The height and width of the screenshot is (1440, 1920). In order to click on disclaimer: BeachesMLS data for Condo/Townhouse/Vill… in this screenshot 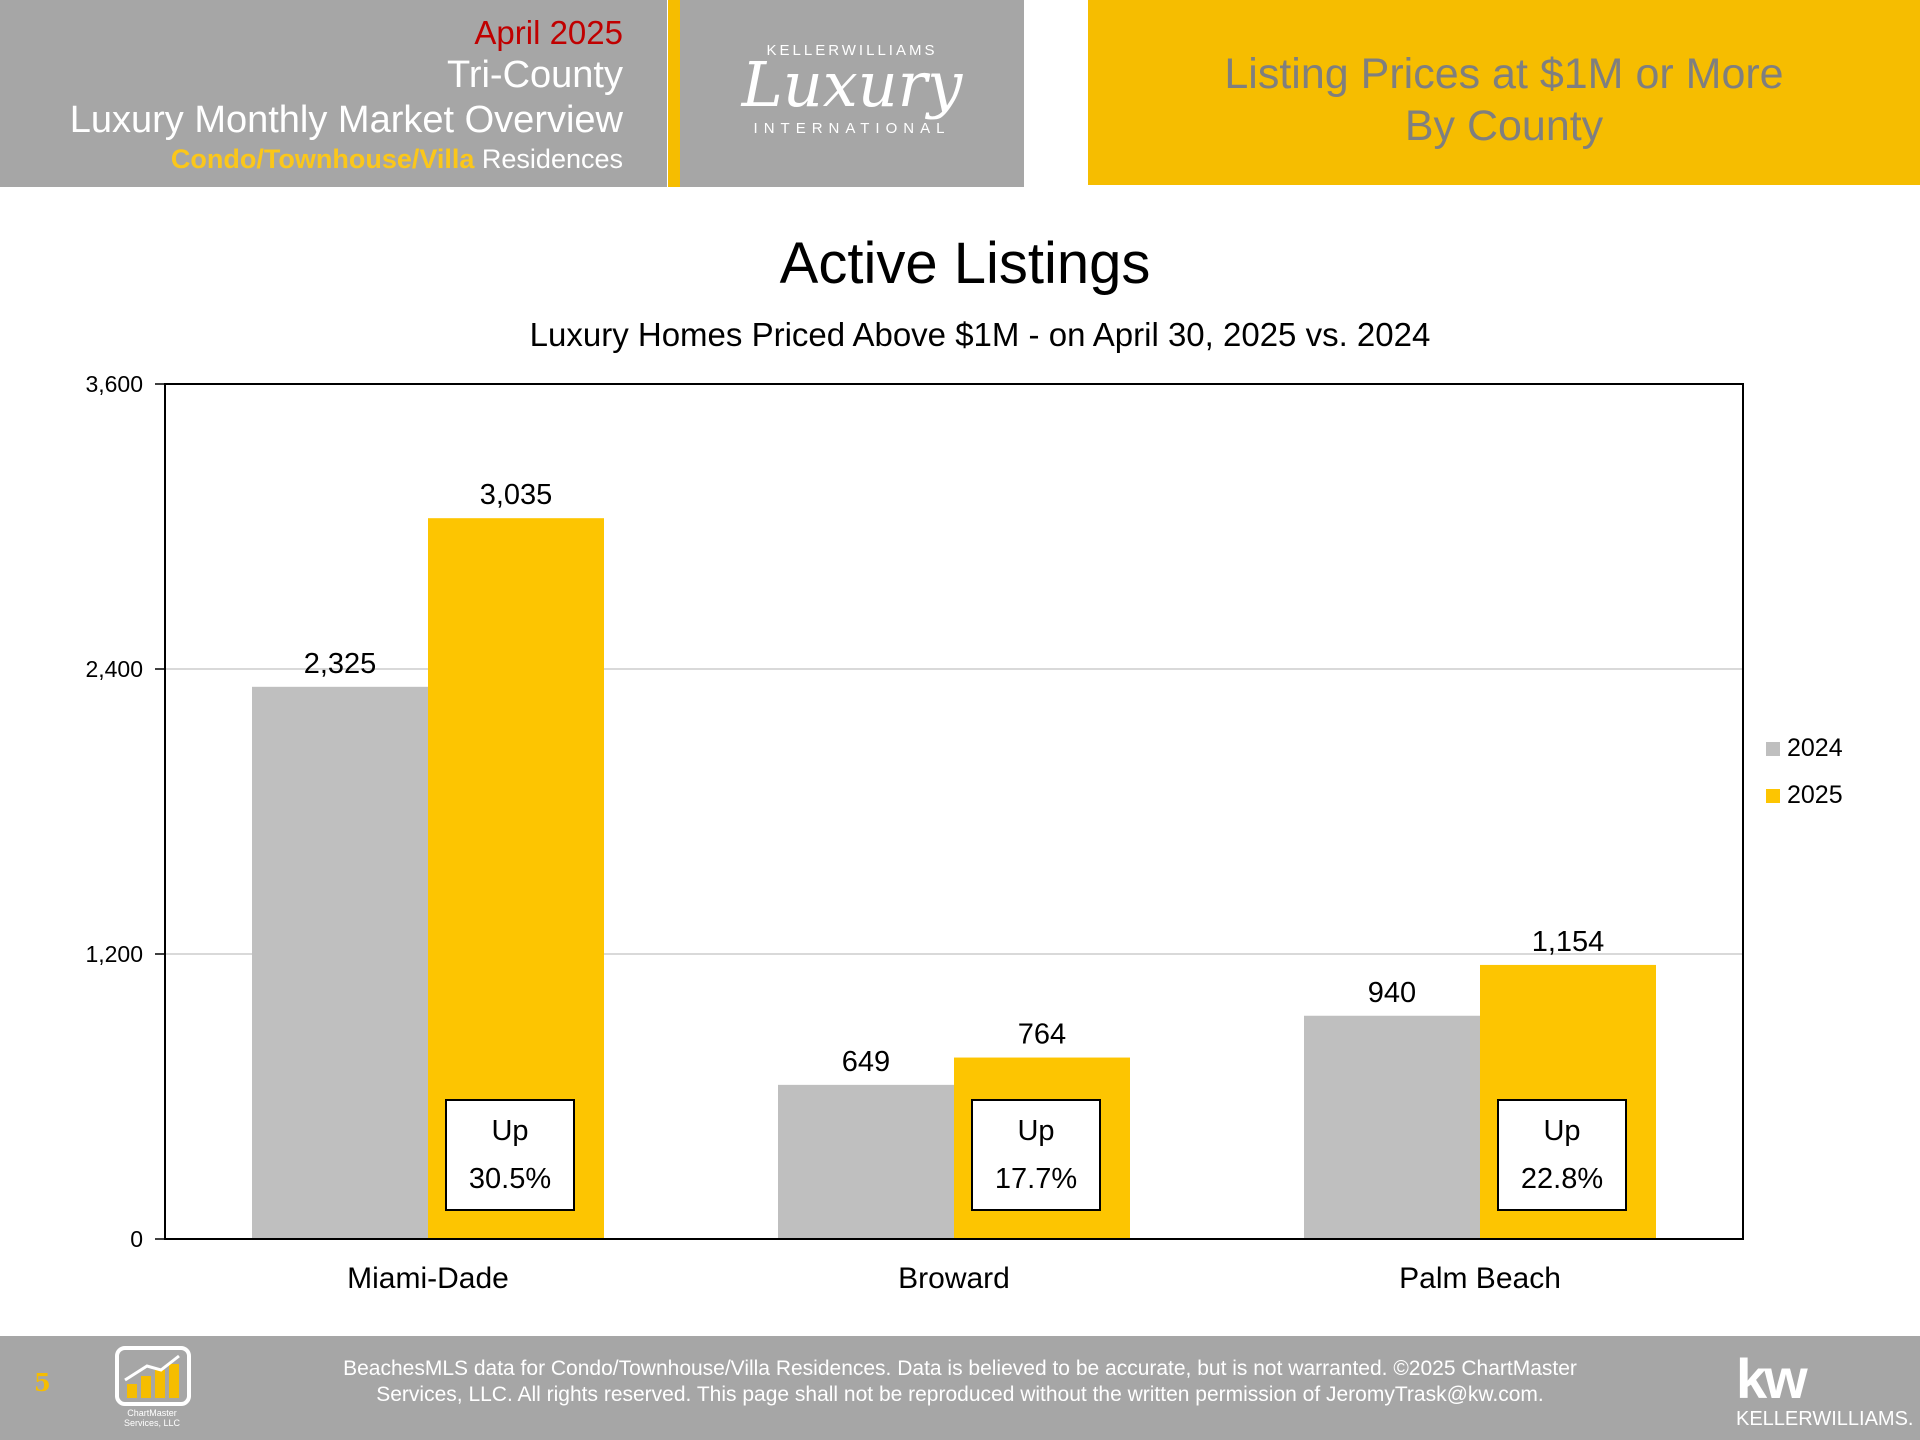, I will do `click(960, 1382)`.